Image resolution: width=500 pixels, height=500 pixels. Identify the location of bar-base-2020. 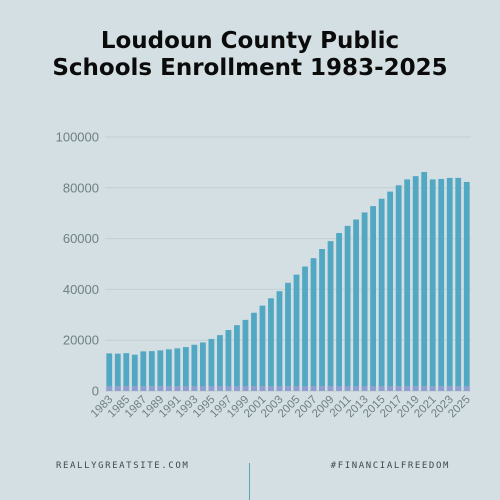
(424, 388).